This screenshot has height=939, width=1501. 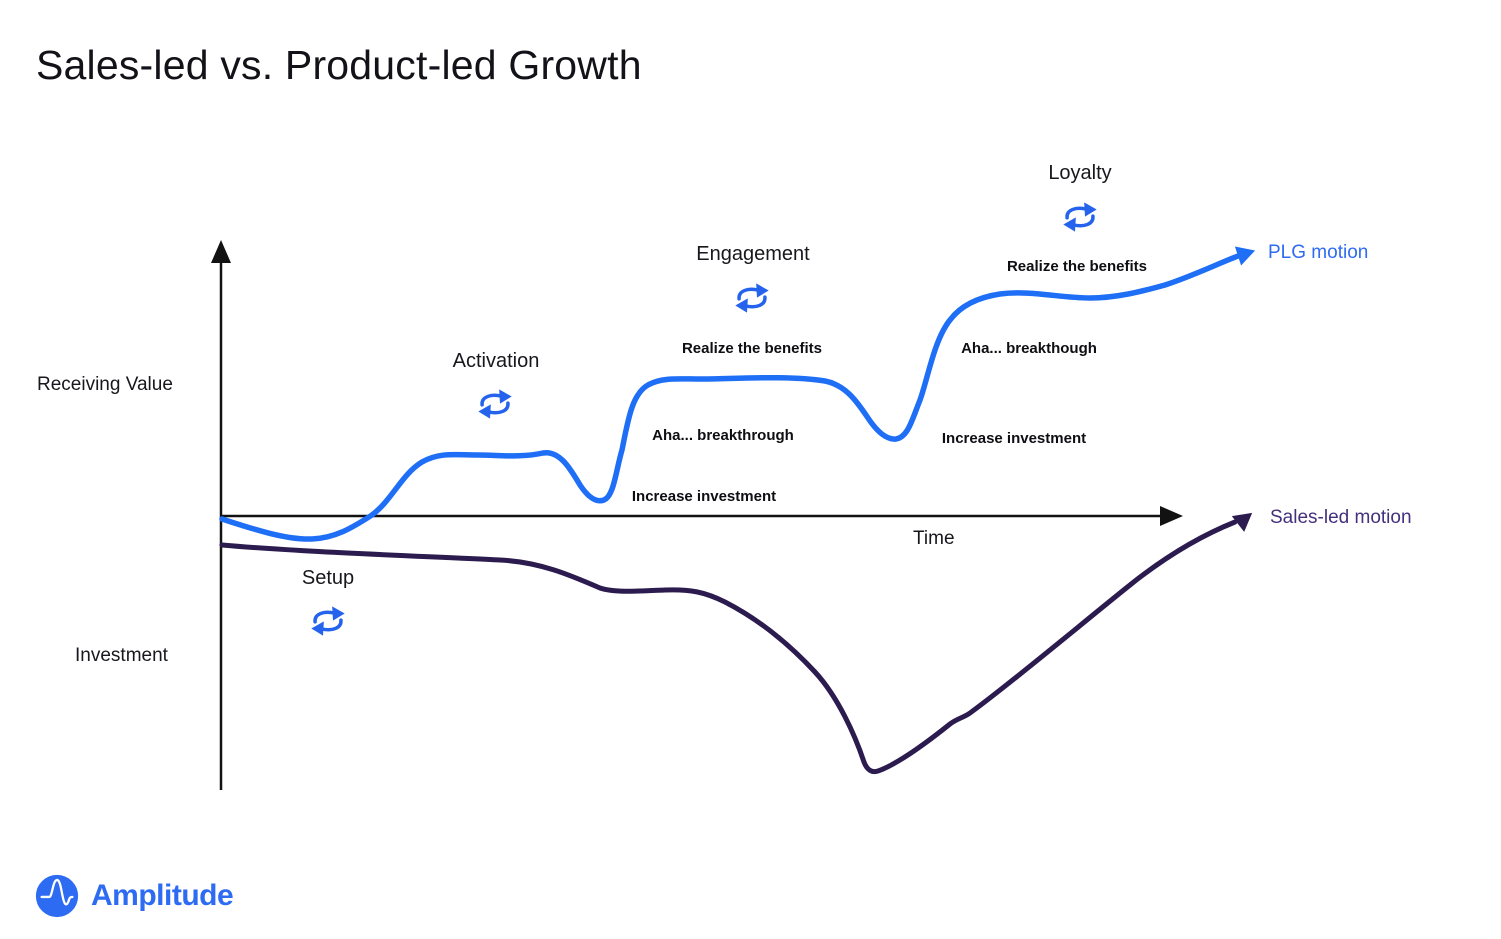 I want to click on y-axis-bottom-label: Investment, so click(x=121, y=655).